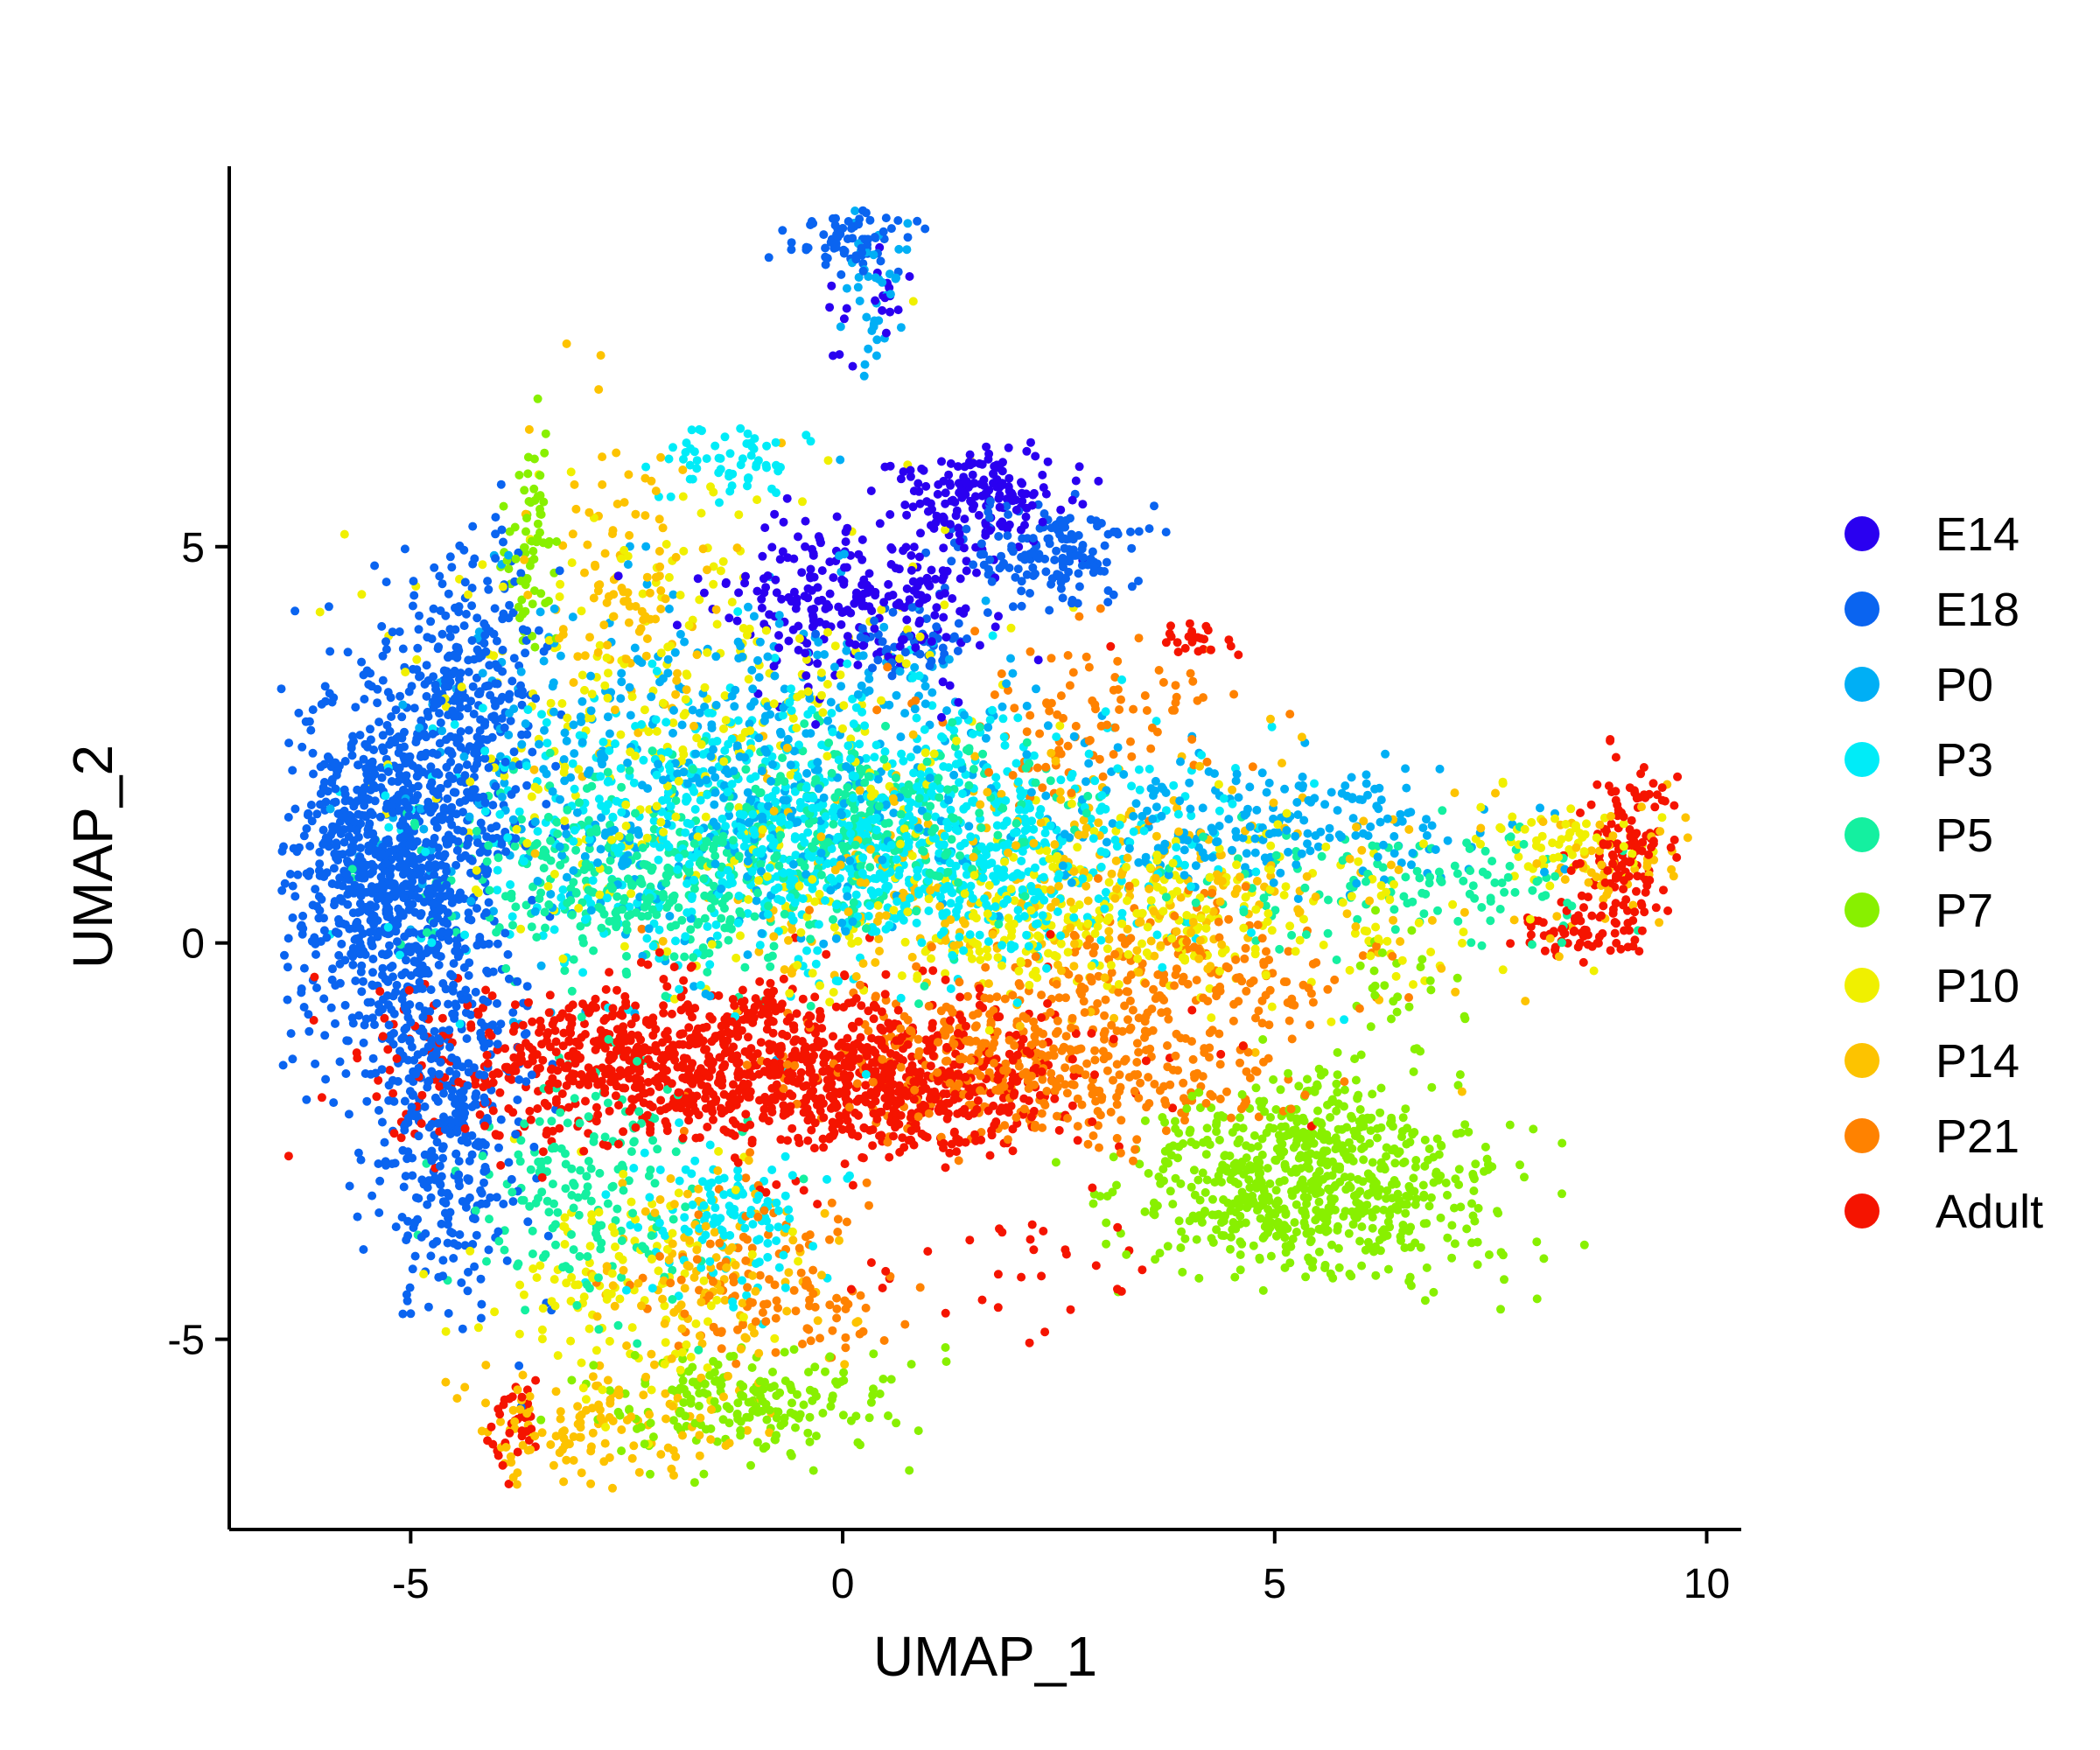 The width and height of the screenshot is (2100, 1750). Describe the element at coordinates (979, 645) in the screenshot. I see `point-e14` at that location.